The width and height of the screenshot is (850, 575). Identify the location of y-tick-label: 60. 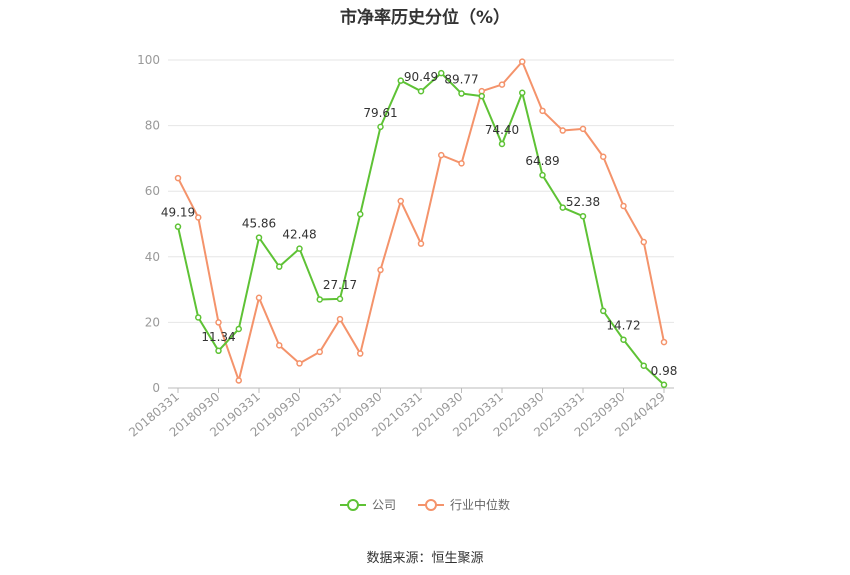
(152, 191).